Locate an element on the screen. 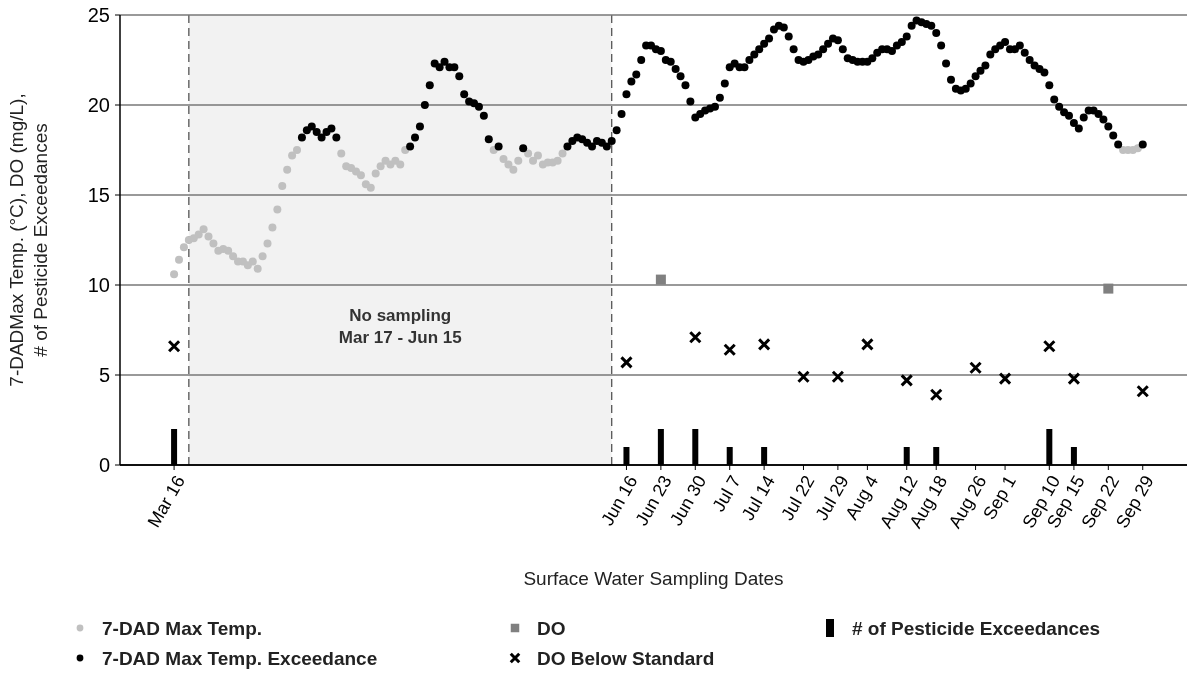 This screenshot has height=674, width=1197. legend-label: 7-DAD Max Temp. Exceedance is located at coordinates (240, 658).